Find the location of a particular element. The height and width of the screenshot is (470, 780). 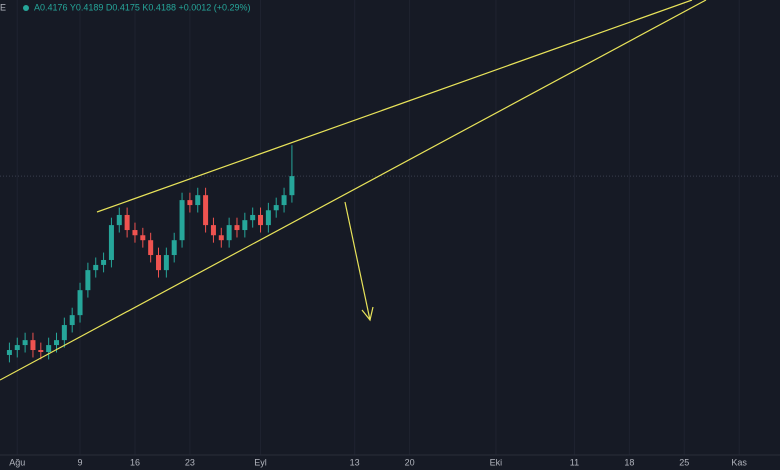

x-tick-label: 18 is located at coordinates (629, 462).